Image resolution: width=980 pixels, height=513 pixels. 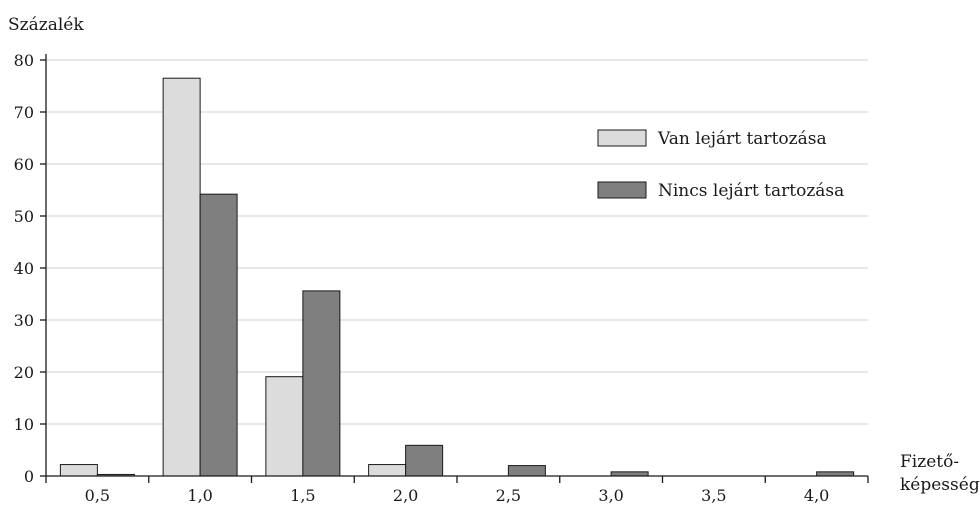 I want to click on x-tick-label: 4,0, so click(x=816, y=495).